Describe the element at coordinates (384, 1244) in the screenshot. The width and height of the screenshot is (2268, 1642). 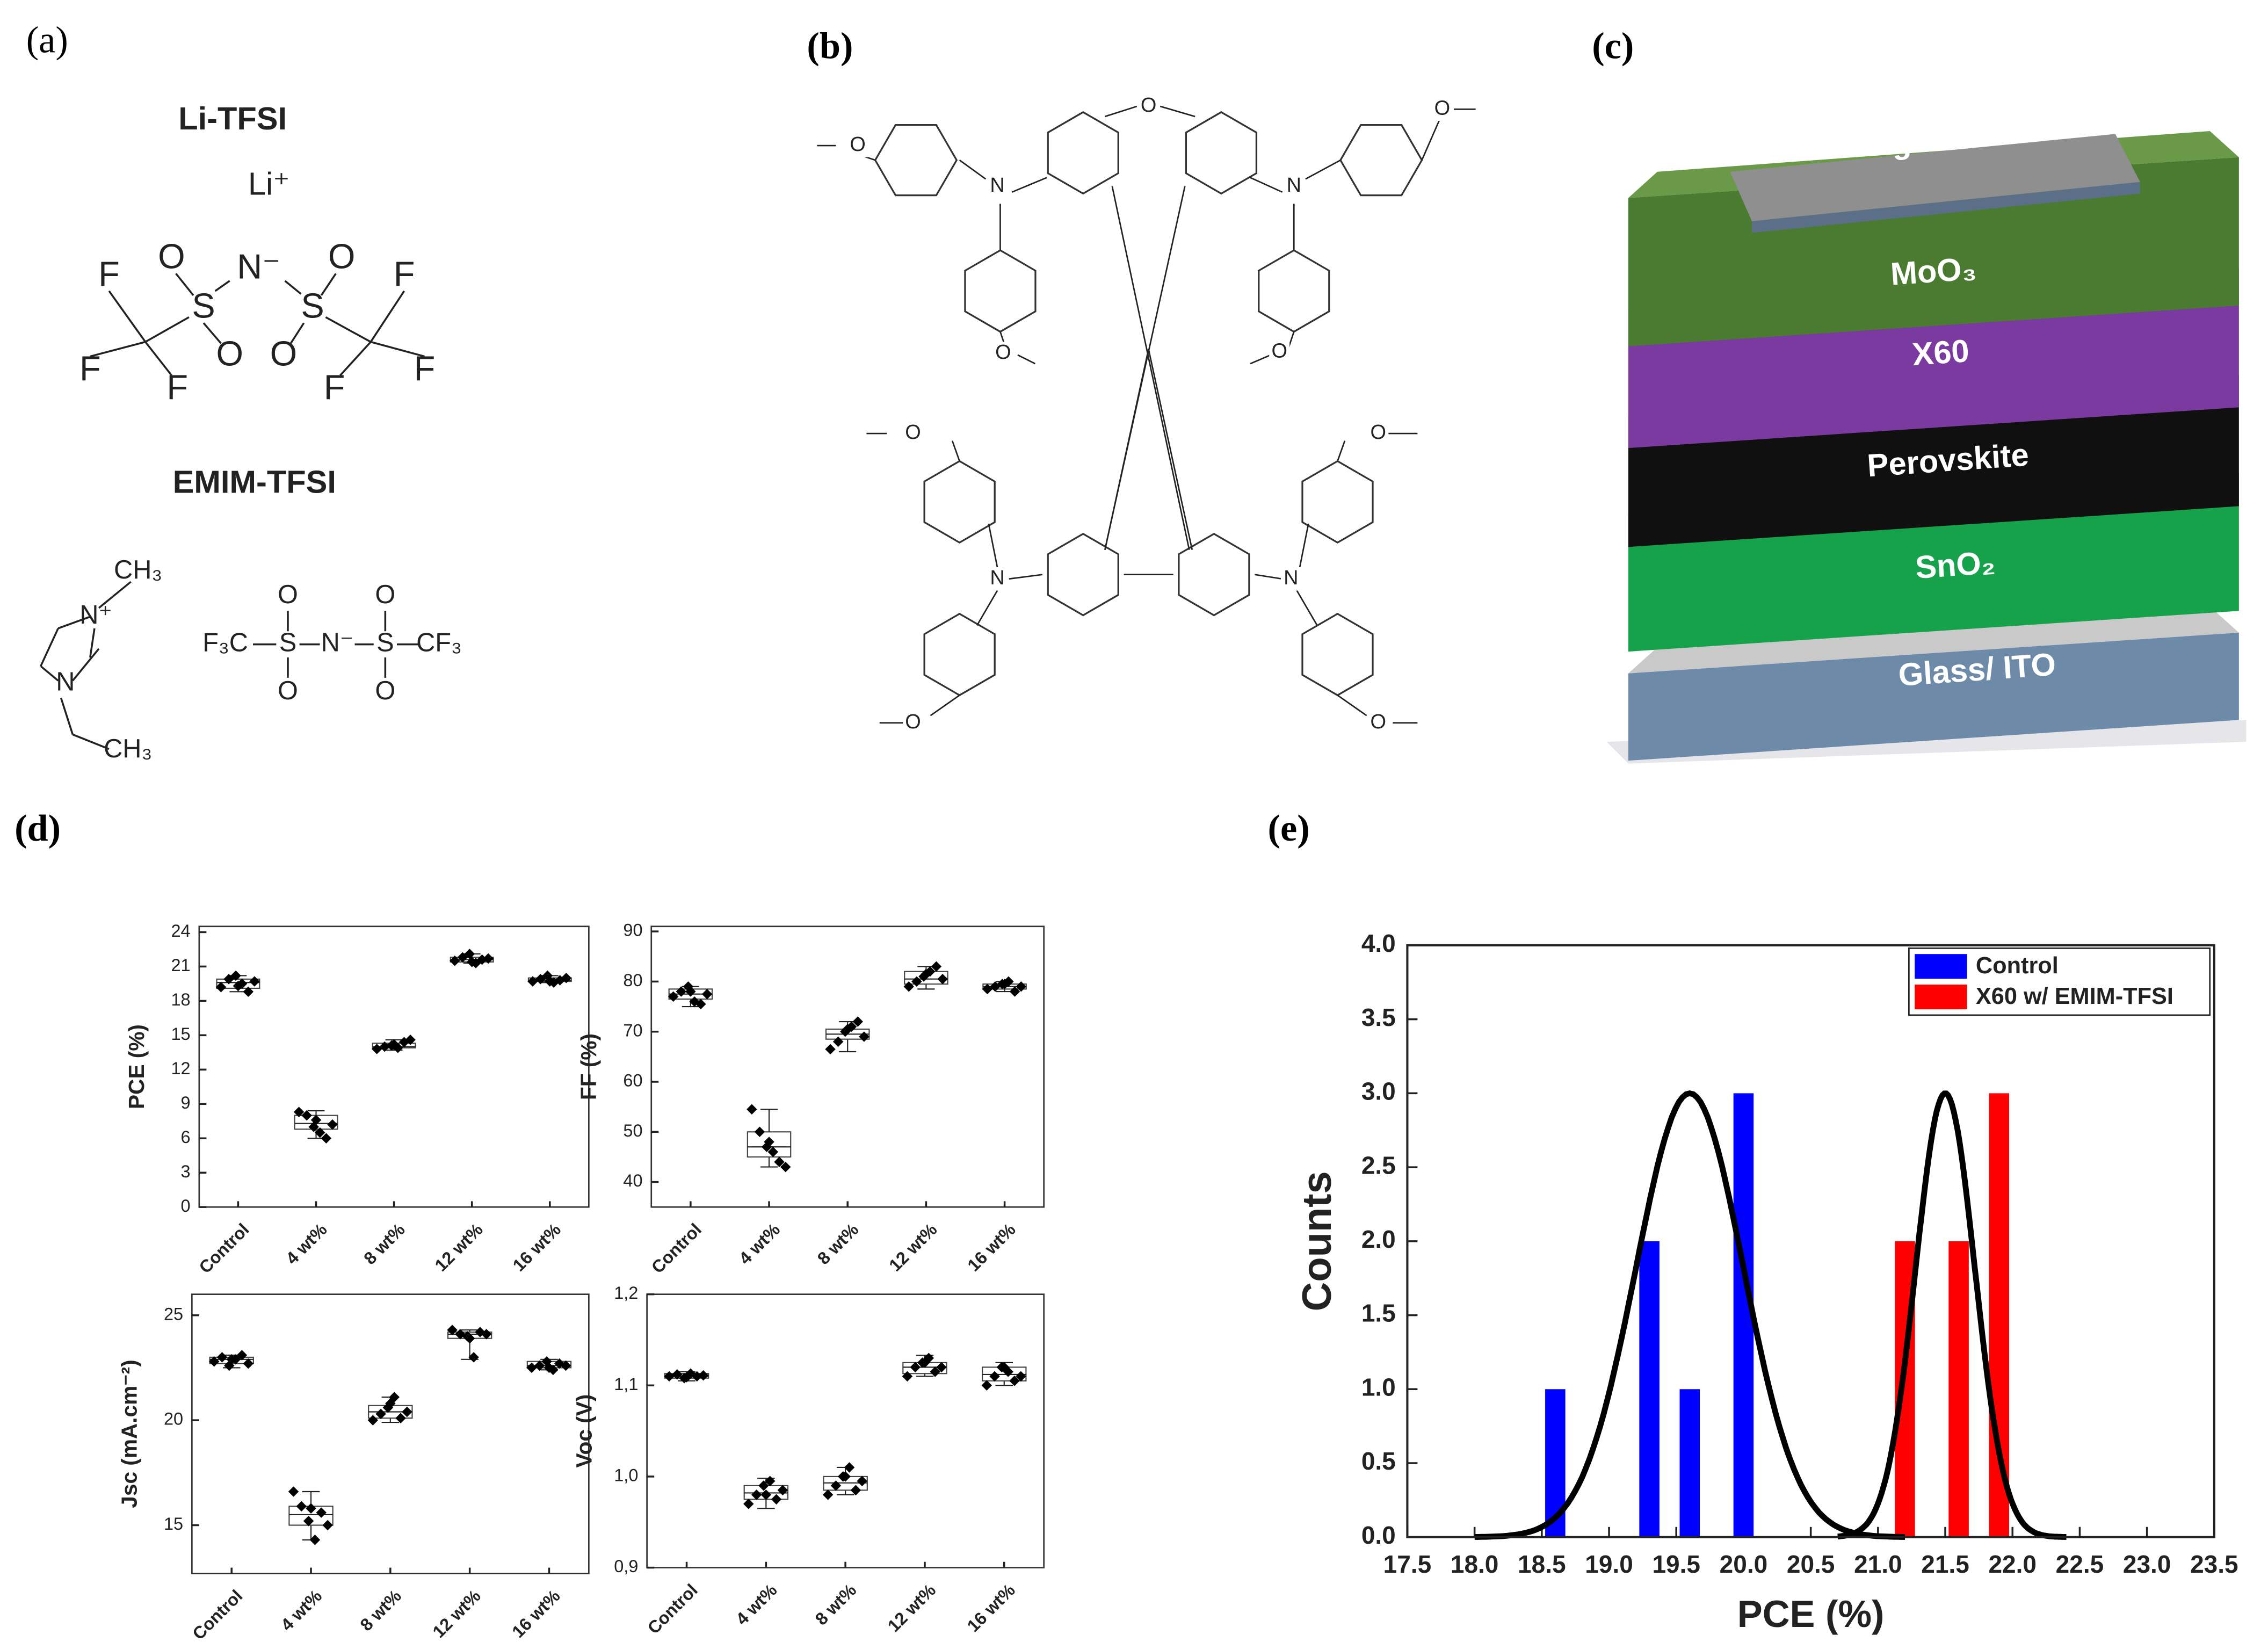
I see `x-tick-label: 8 wt%` at that location.